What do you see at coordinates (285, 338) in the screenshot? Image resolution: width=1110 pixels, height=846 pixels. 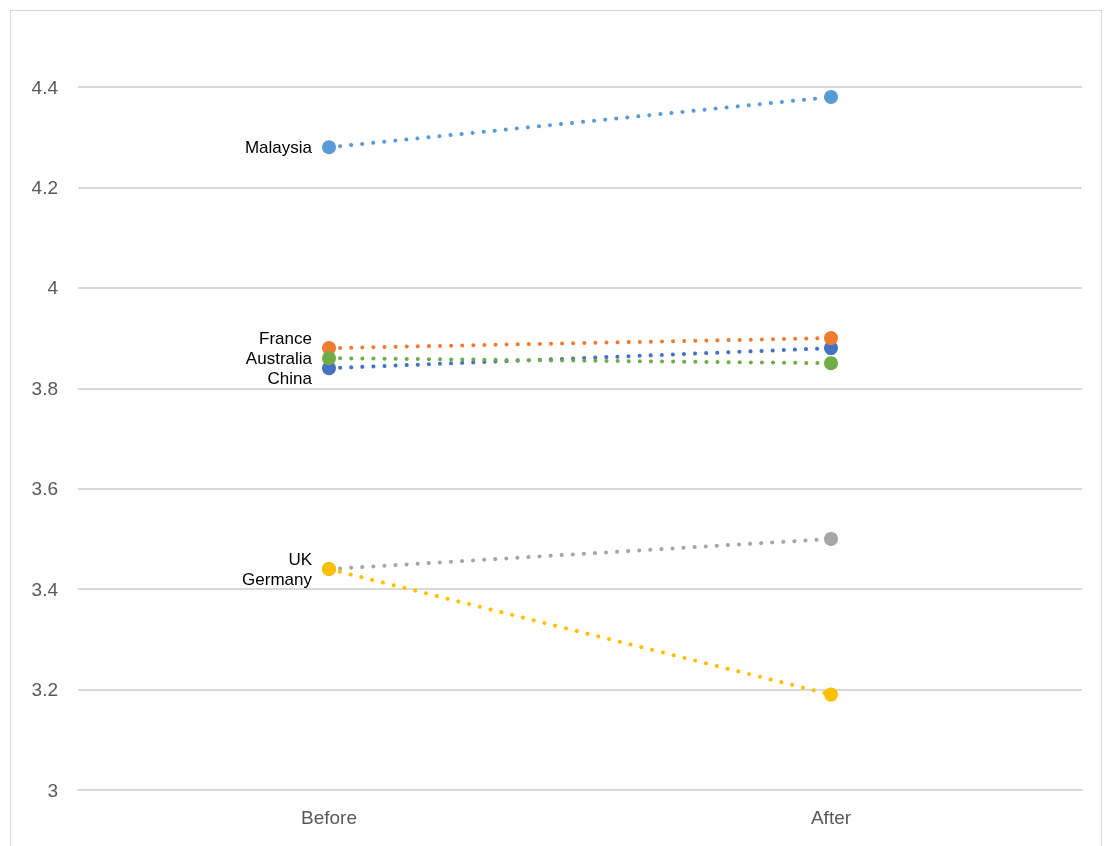 I see `series-label: France` at bounding box center [285, 338].